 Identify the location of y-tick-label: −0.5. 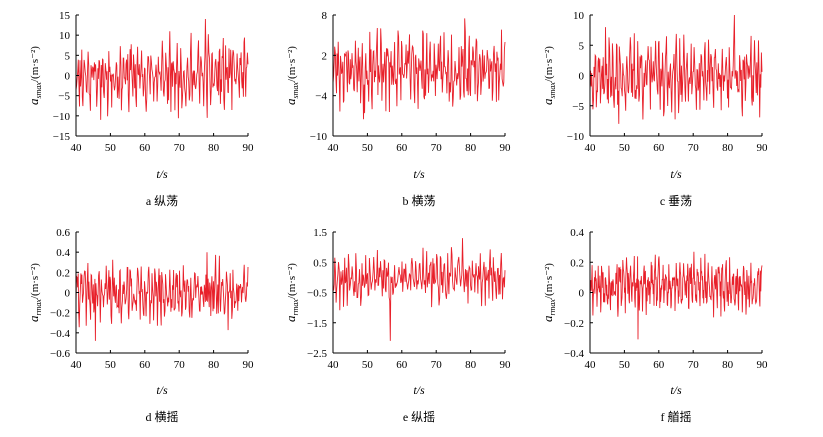
(317, 294).